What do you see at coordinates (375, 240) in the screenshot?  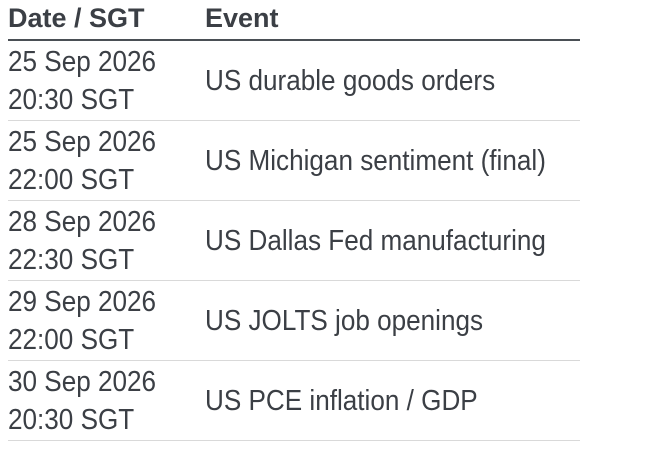 I see `event-text: US Dallas Fed manufacturing` at bounding box center [375, 240].